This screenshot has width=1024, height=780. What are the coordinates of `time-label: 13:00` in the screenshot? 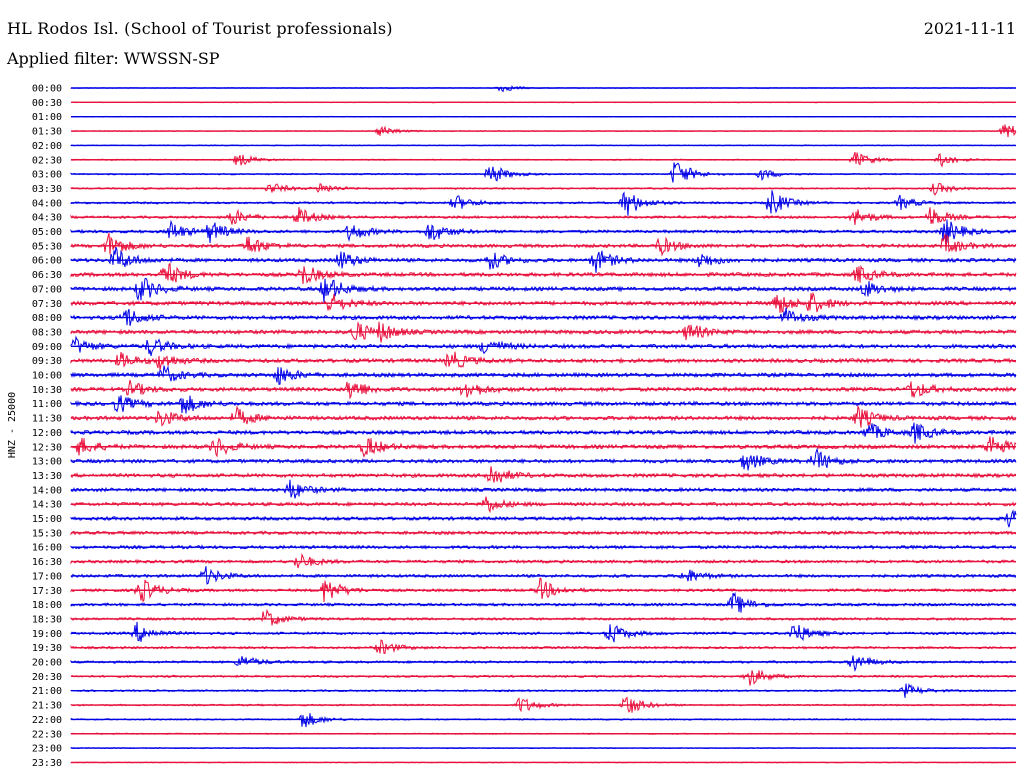 It's located at (47, 462).